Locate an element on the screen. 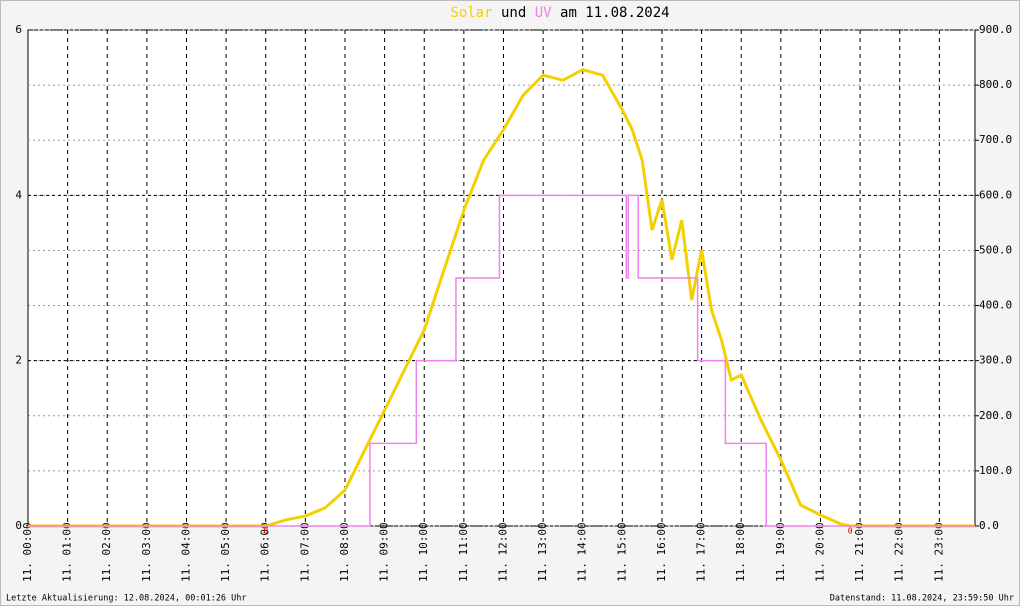  x-tick-label: 11. 12:00 is located at coordinates (502, 552).